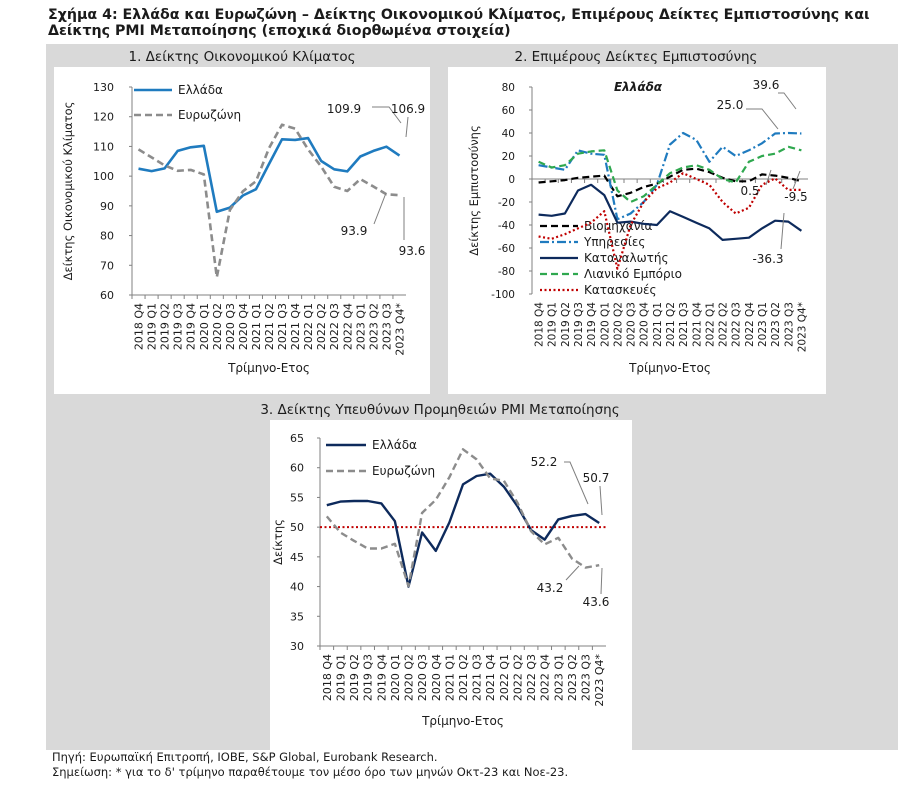  Describe the element at coordinates (297, 438) in the screenshot. I see `y-tick-label: 65` at that location.